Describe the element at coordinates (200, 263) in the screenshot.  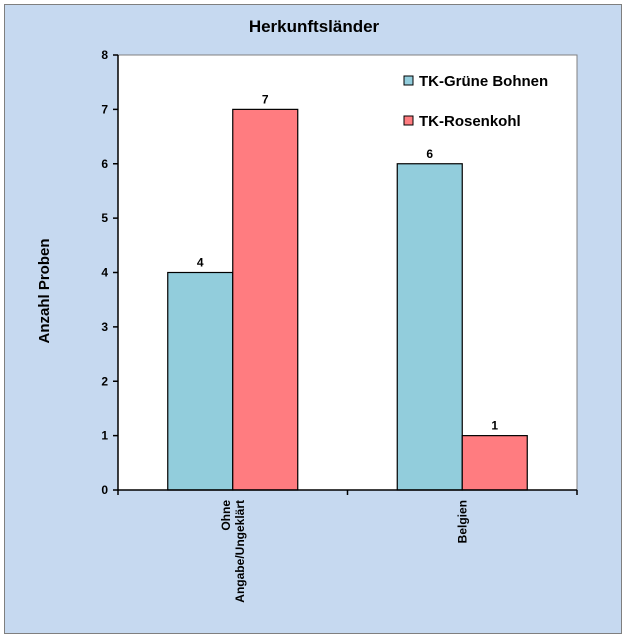
I see `data-label: 4` at that location.